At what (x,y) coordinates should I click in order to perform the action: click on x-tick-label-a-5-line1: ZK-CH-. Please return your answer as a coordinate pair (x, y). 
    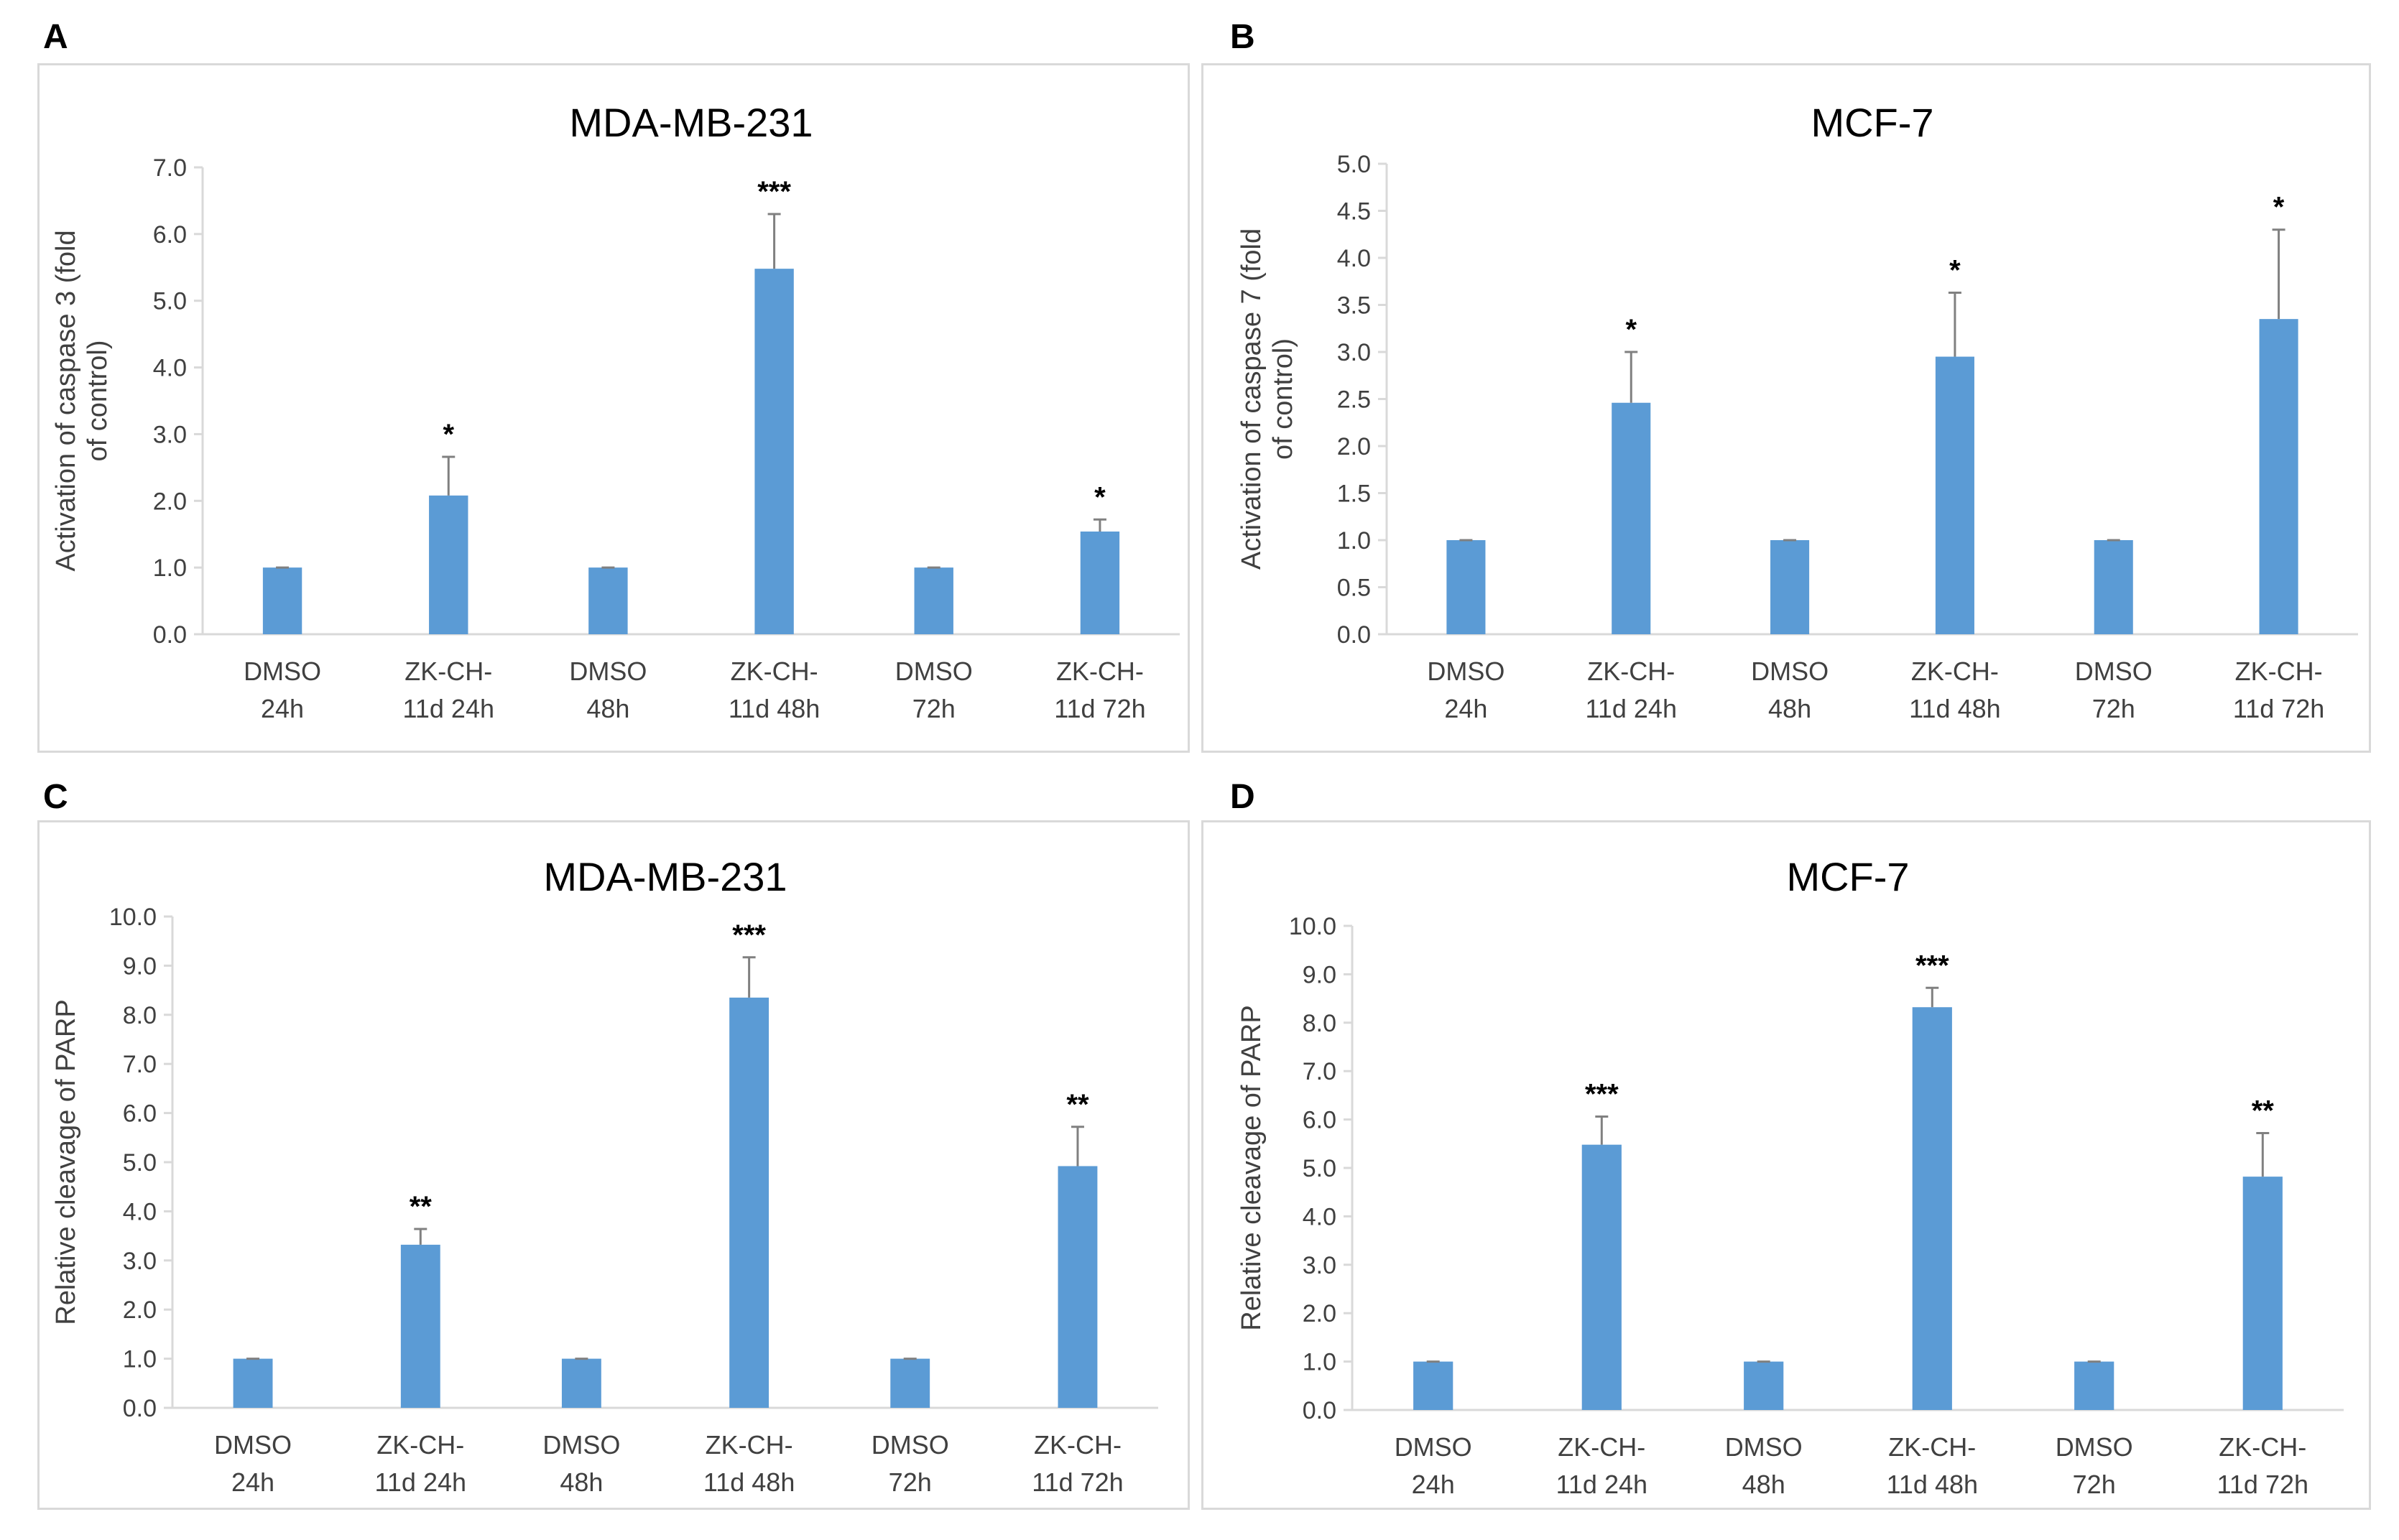
    Looking at the image, I should click on (1100, 671).